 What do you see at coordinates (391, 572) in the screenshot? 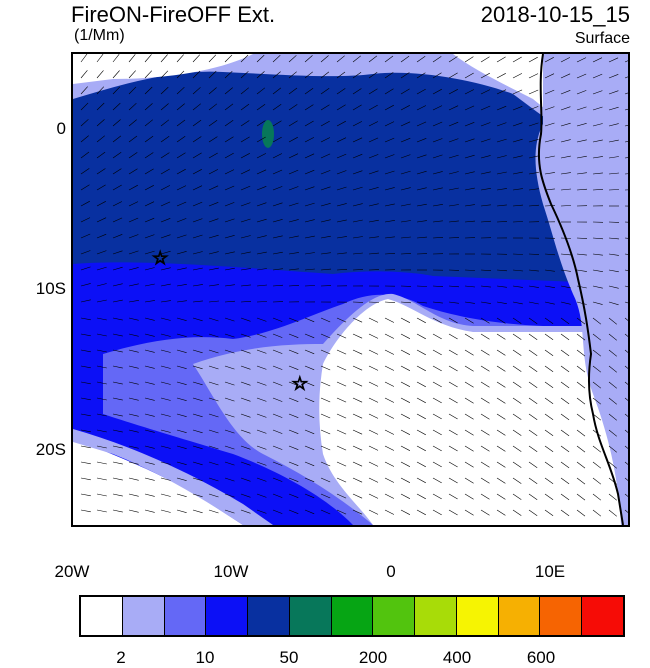
I see `lon-label-0: 0` at bounding box center [391, 572].